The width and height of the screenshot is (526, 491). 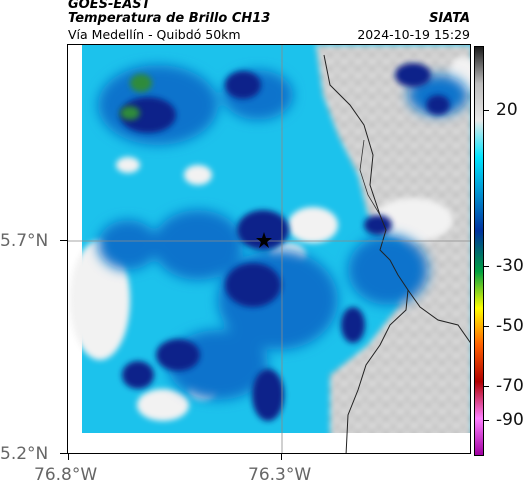 I want to click on colorbar-label: -70, so click(x=510, y=386).